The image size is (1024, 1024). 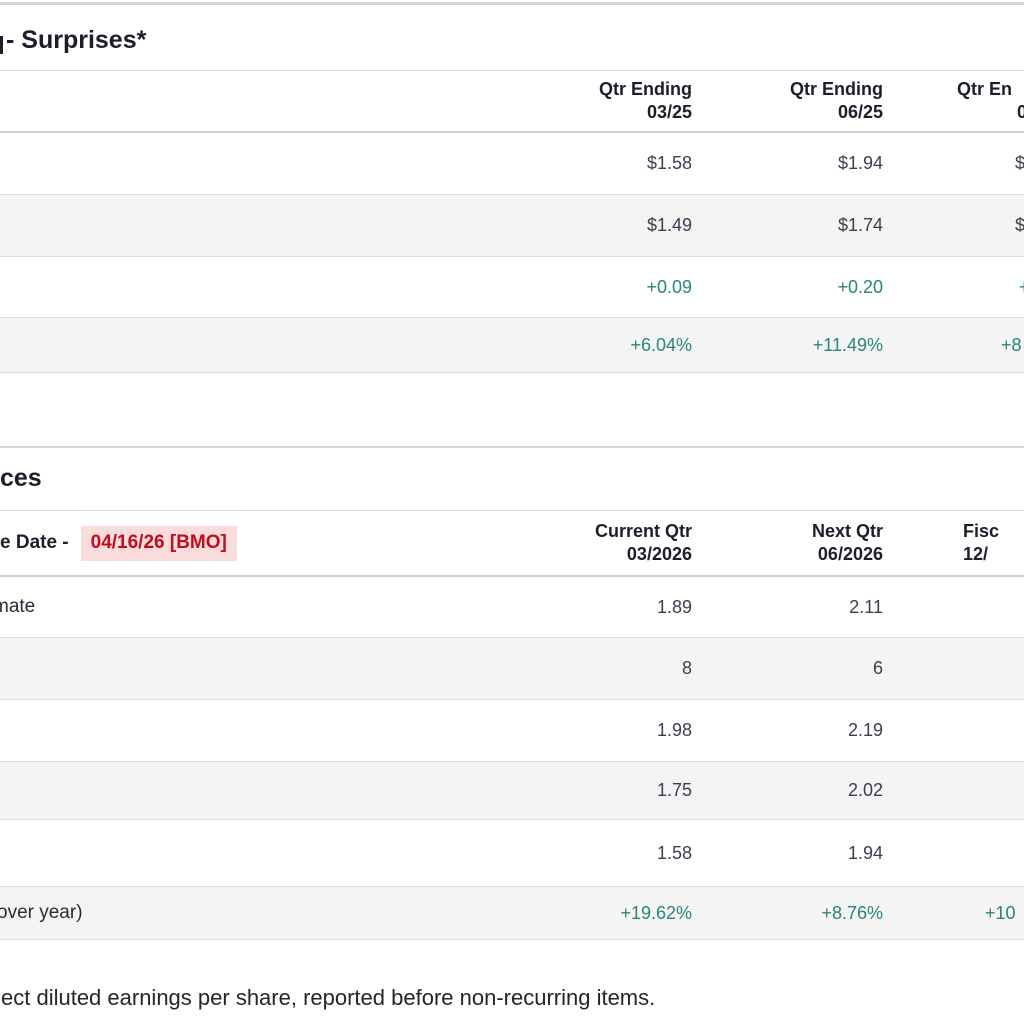 I want to click on surprise-pct-0625: +11.49%, so click(x=847, y=344).